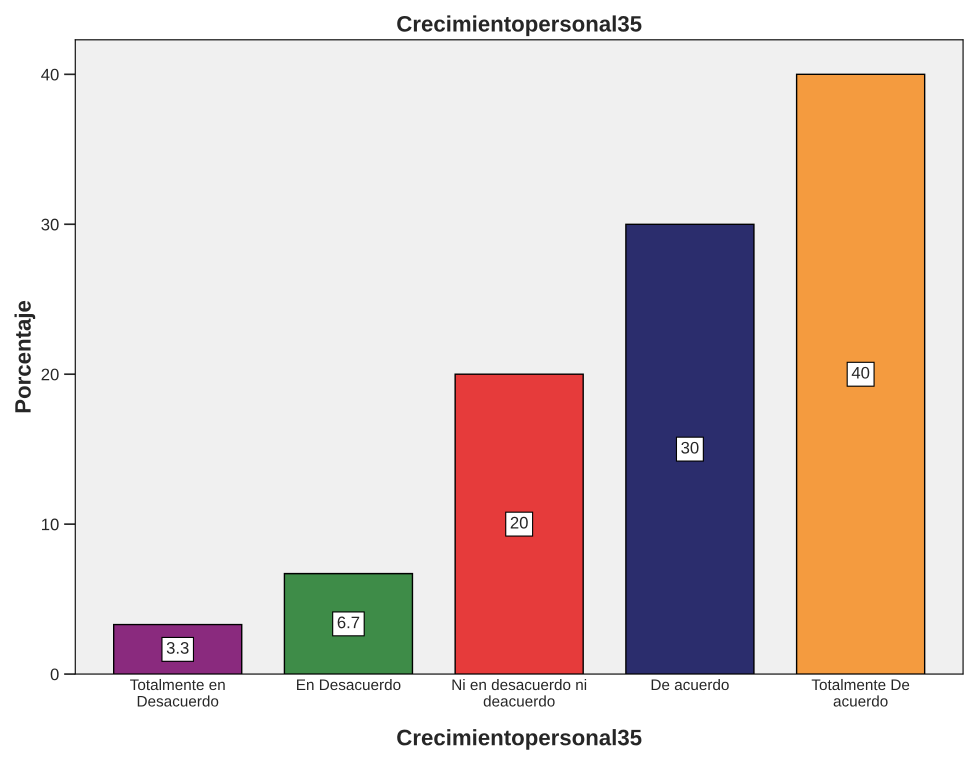 Image resolution: width=965 pixels, height=766 pixels. Describe the element at coordinates (519, 25) in the screenshot. I see `chart-title: Crecimientopersonal35` at that location.